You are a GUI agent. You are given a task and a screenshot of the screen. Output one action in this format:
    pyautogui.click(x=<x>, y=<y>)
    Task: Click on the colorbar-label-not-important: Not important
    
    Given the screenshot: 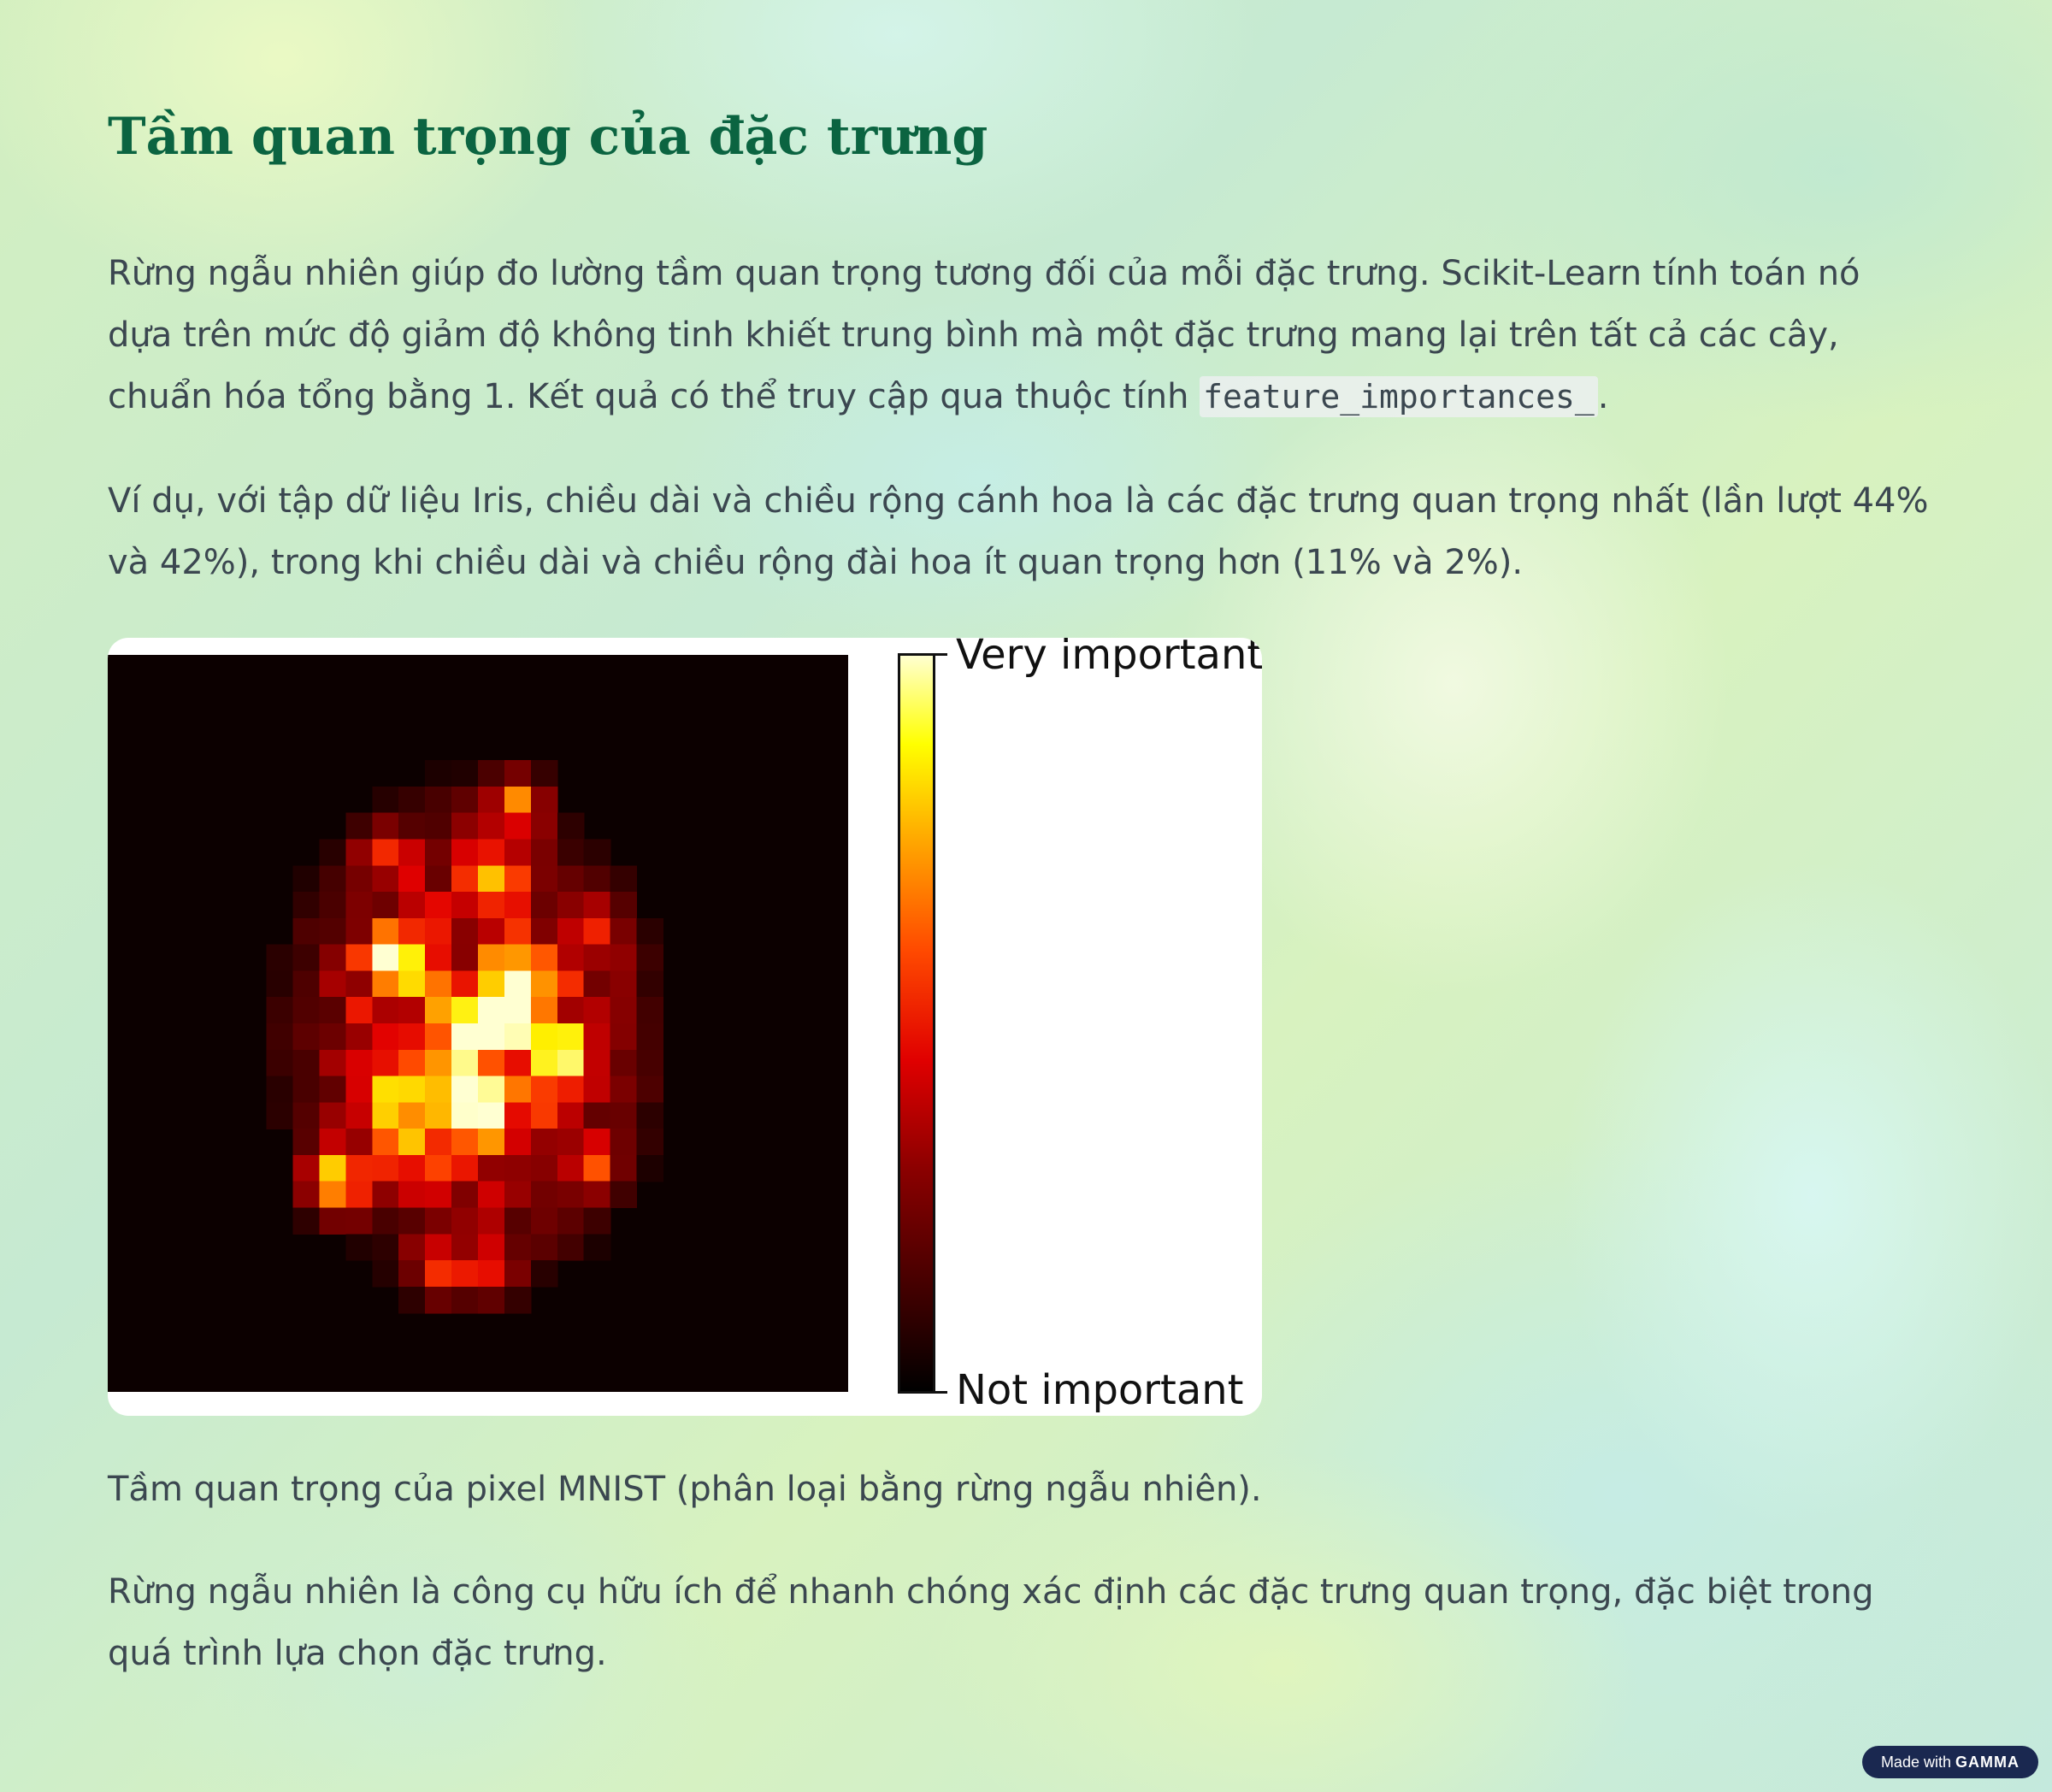 What is the action you would take?
    pyautogui.click(x=1100, y=1390)
    